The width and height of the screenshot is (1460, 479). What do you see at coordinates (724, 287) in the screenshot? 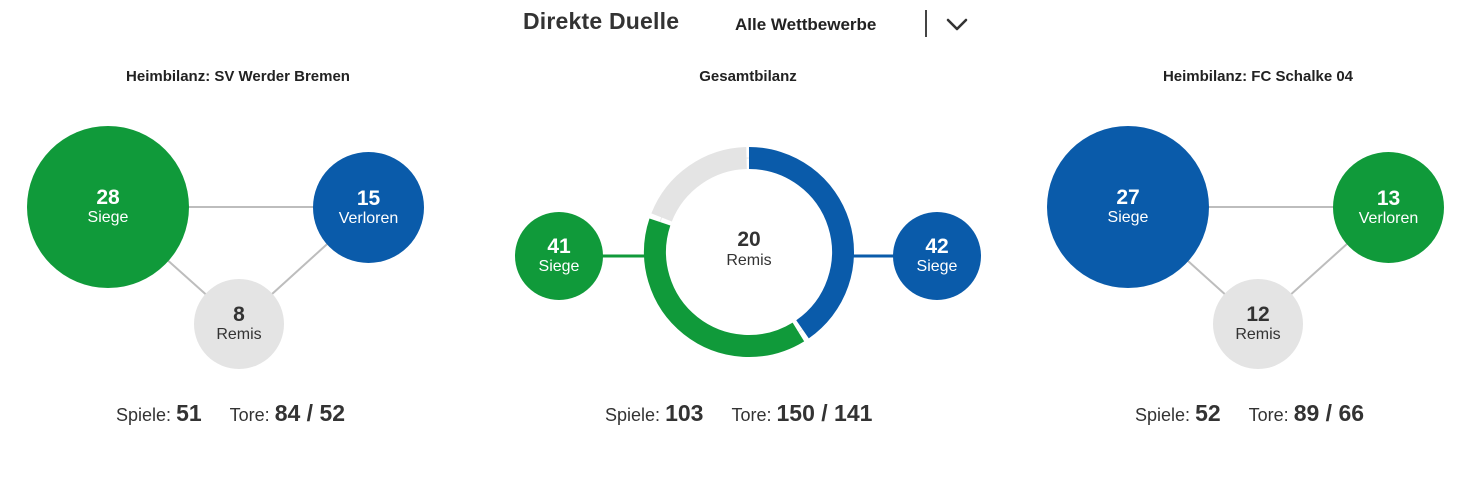
I see `donut-arc-left-wins` at bounding box center [724, 287].